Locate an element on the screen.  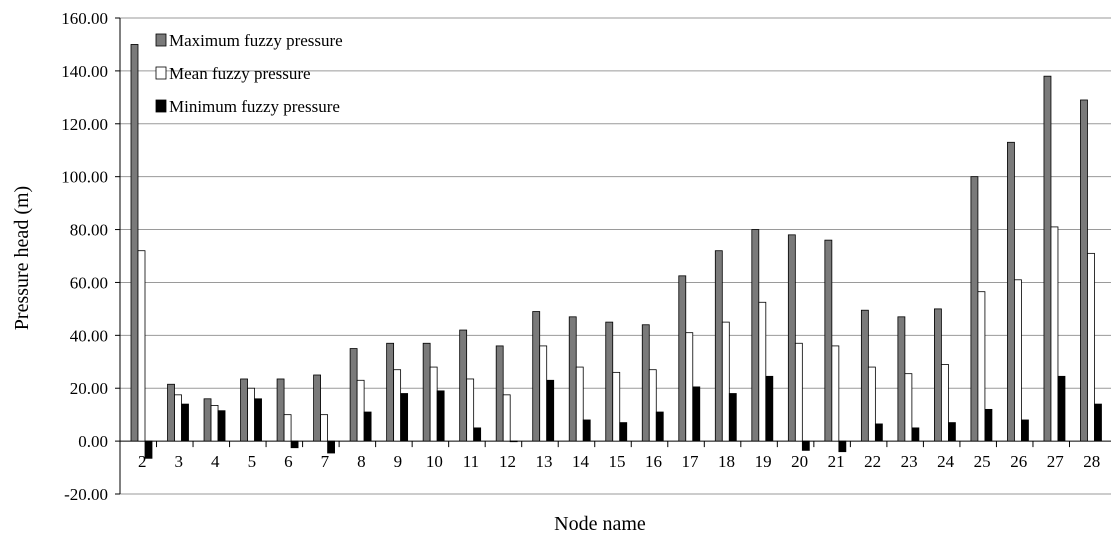
y-tick-label: 140.00 is located at coordinates (84, 71).